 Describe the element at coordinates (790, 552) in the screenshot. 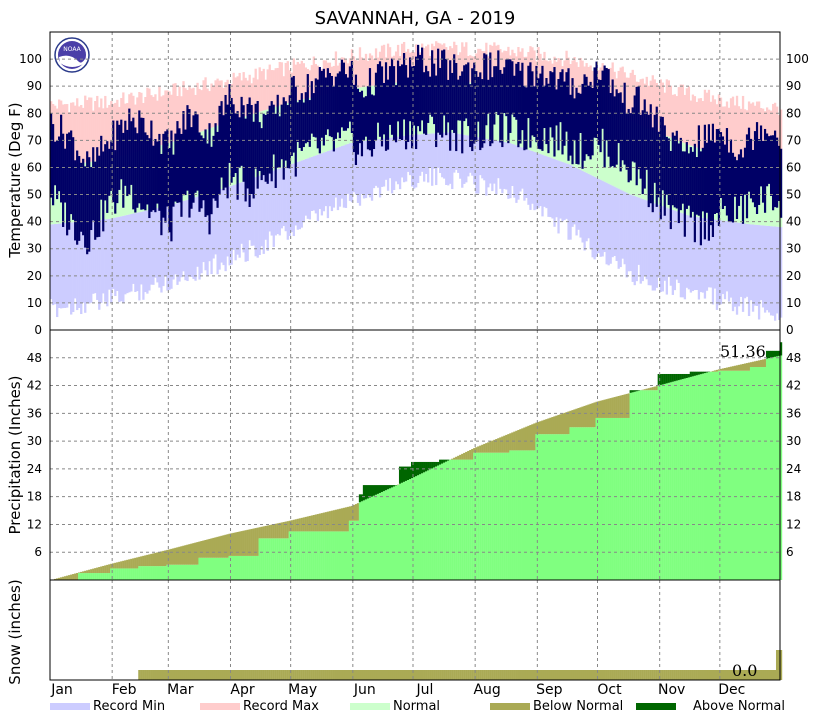

I see `precip-ytick-right: 6` at that location.